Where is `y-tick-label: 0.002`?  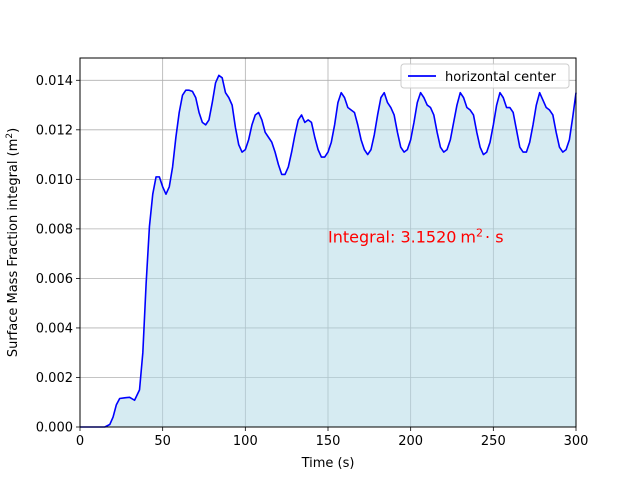 y-tick-label: 0.002 is located at coordinates (54, 378).